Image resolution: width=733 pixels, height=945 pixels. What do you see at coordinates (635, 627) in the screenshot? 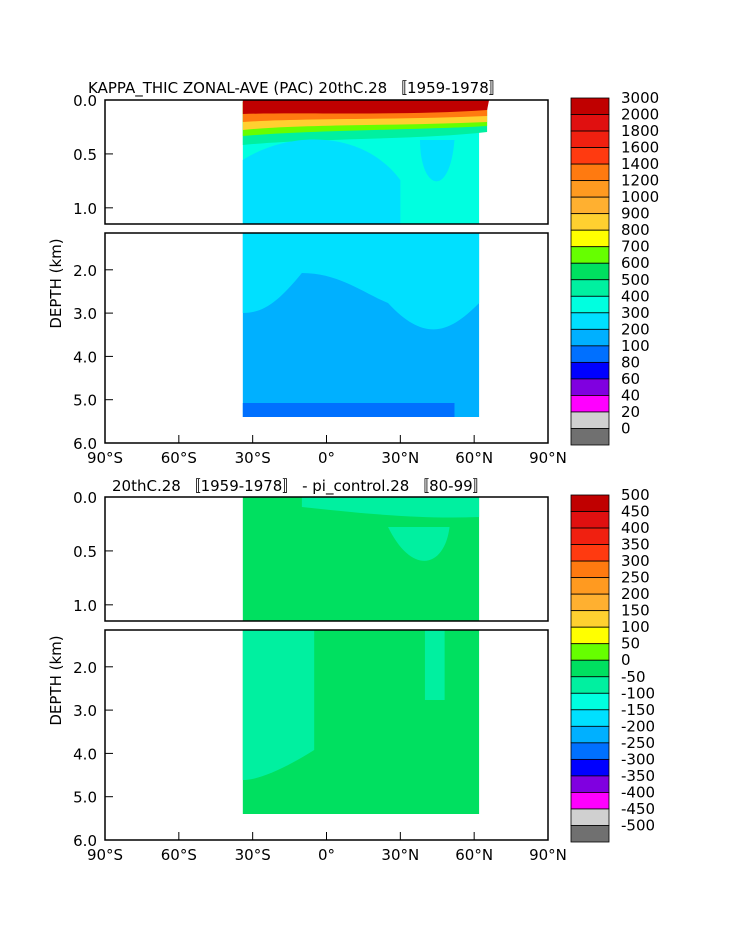
I see `colorbar-label: 100` at bounding box center [635, 627].